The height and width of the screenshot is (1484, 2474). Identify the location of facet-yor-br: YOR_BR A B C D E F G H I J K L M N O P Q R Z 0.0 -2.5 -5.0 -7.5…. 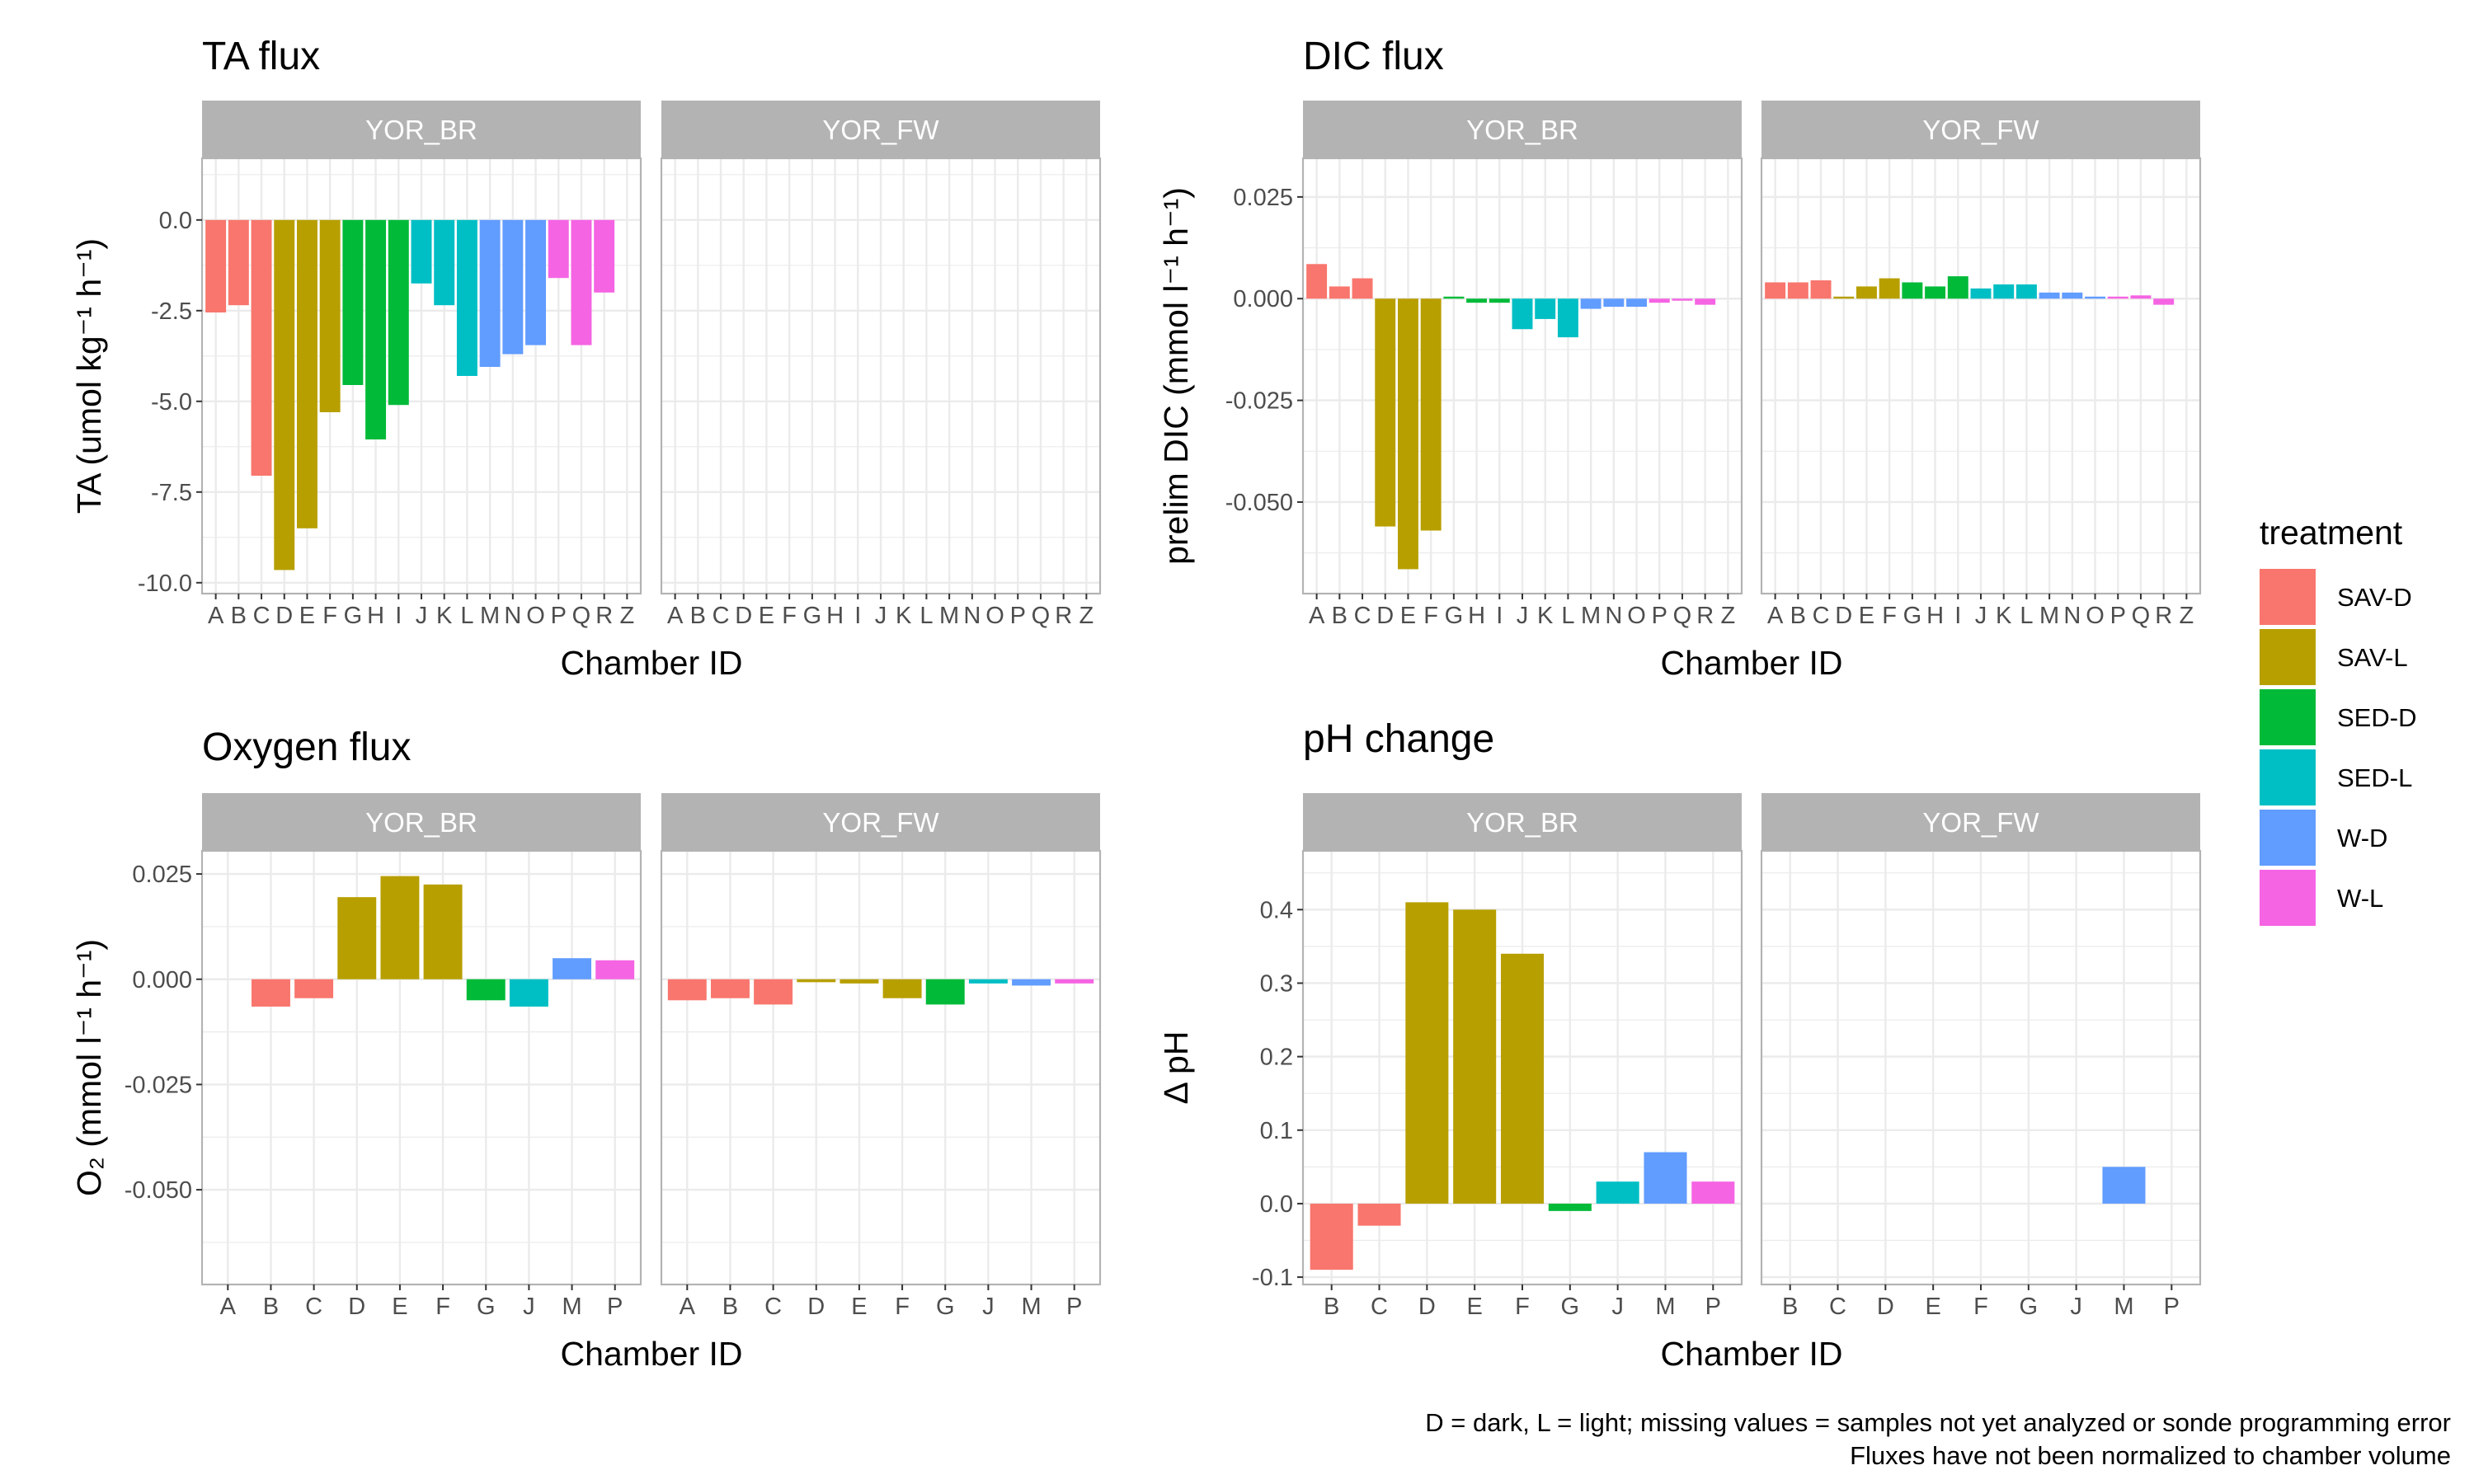
(390, 365).